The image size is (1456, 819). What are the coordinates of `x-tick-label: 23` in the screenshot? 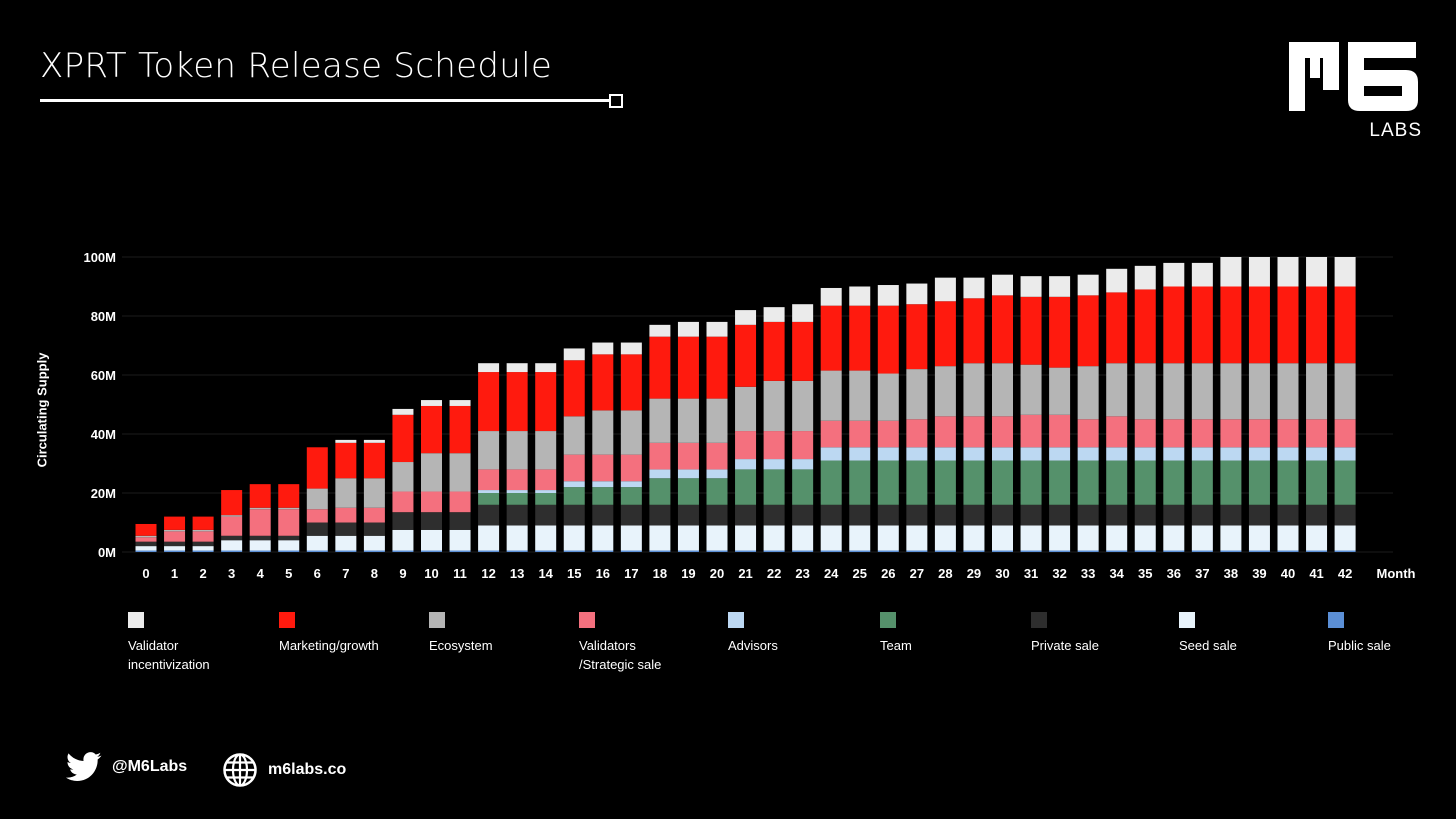 It's located at (802, 573).